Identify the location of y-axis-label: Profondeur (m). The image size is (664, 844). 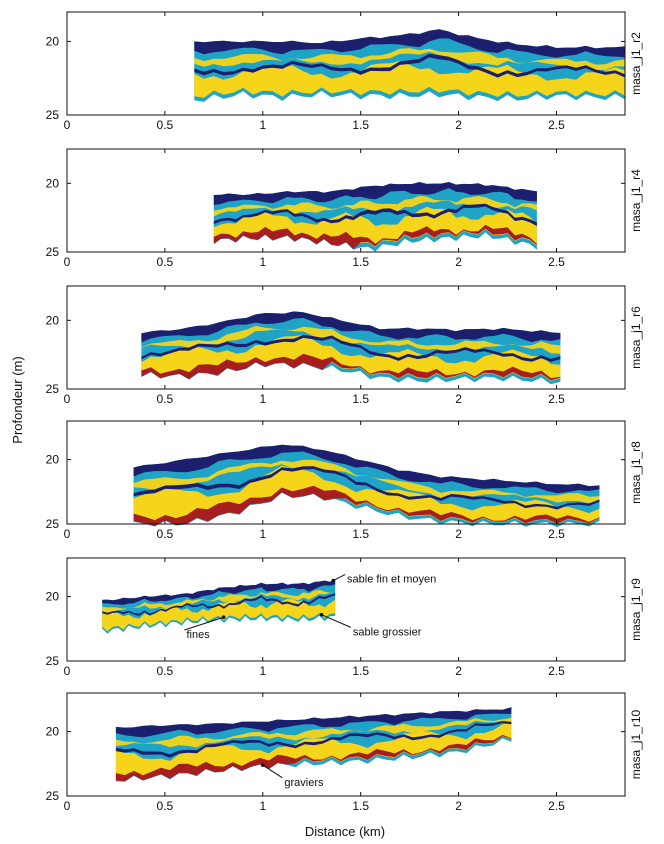
(17, 399).